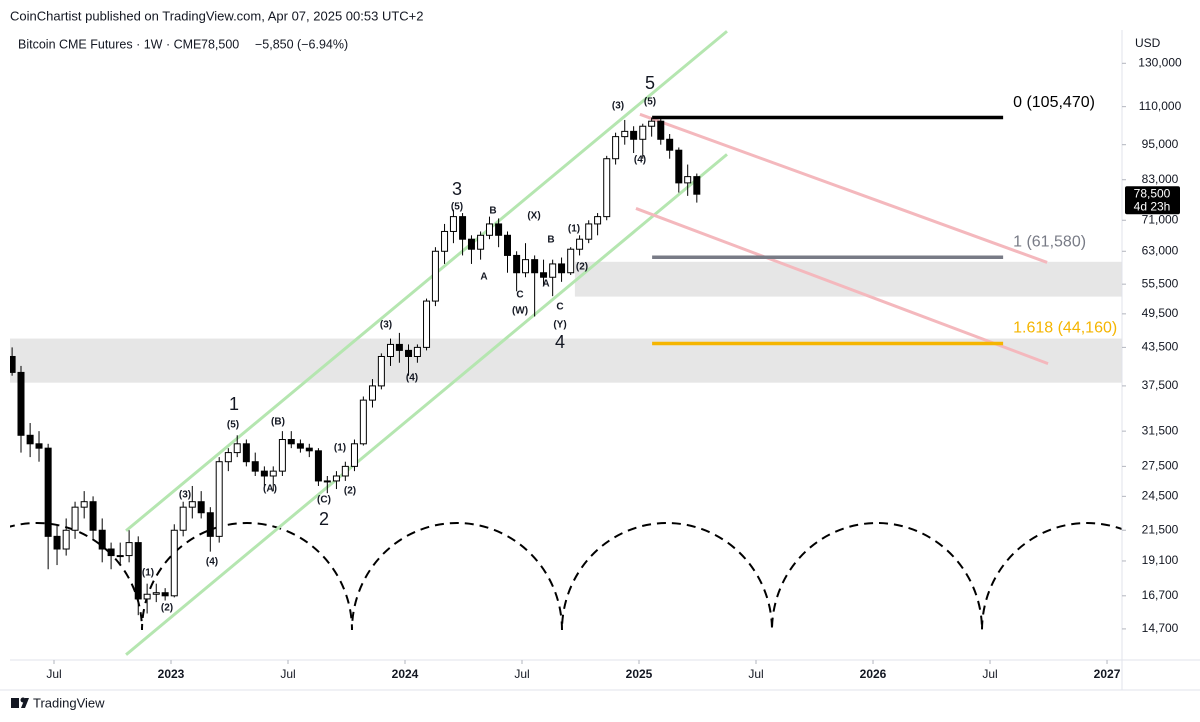 The height and width of the screenshot is (722, 1200). What do you see at coordinates (148, 573) in the screenshot?
I see `wave-label: (1)` at bounding box center [148, 573].